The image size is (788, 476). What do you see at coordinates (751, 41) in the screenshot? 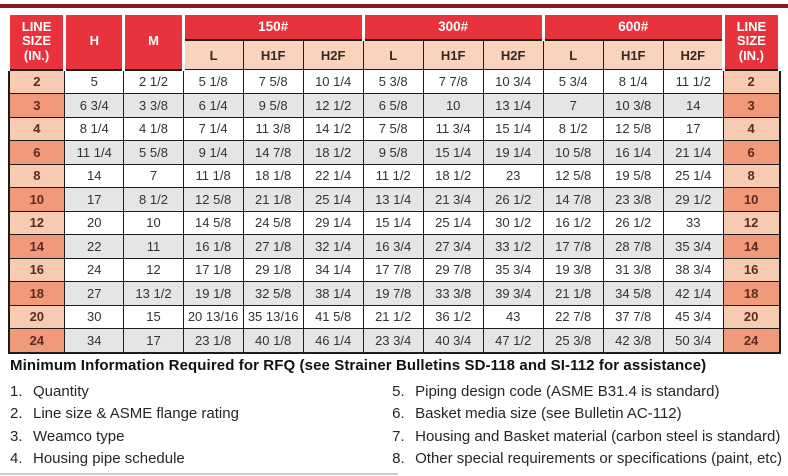
I see `header-line-size-right: LINE SIZE (IN.)` at bounding box center [751, 41].